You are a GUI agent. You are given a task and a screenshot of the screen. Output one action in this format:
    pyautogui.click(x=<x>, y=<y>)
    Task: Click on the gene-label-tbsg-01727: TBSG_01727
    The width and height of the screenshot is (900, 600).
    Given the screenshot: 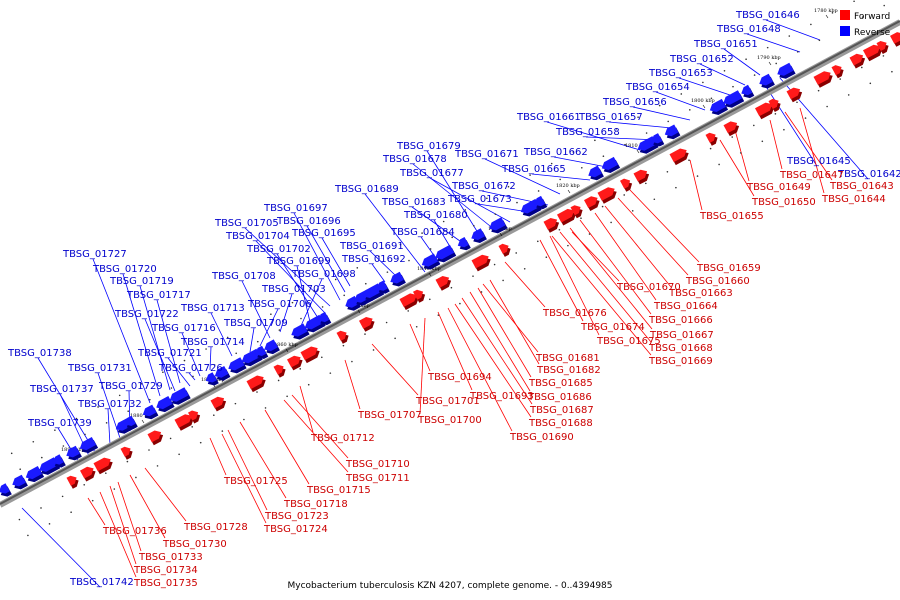 What is the action you would take?
    pyautogui.click(x=94, y=254)
    